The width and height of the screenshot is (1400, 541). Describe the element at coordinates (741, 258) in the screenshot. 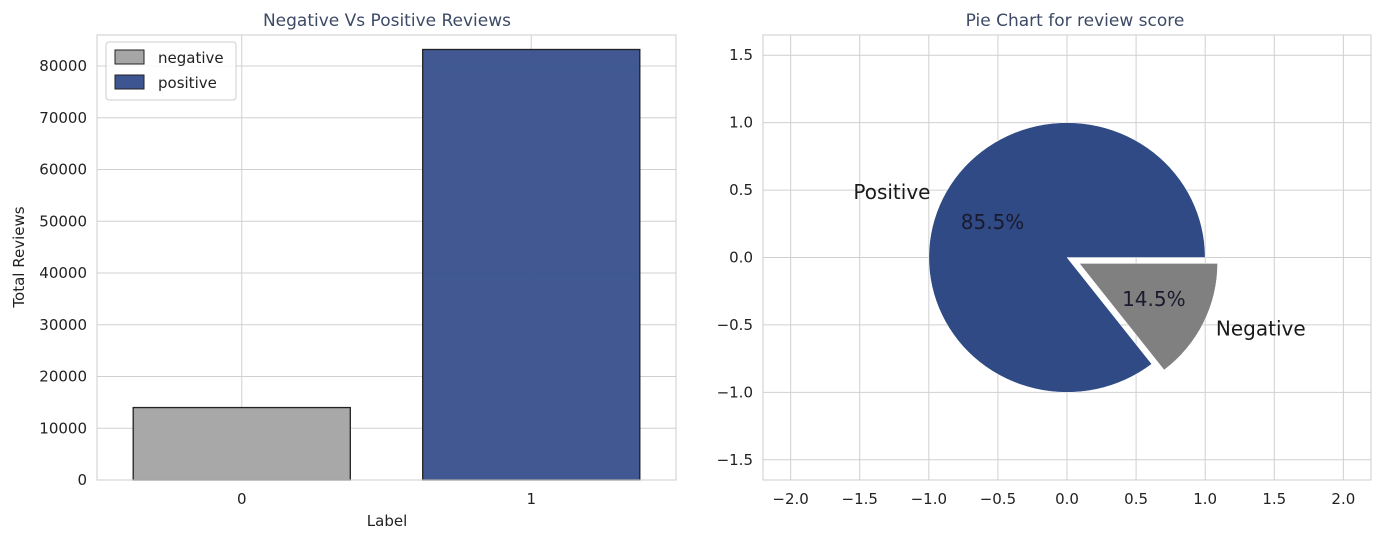

I see `pie-y-tick-label: 0.0` at that location.